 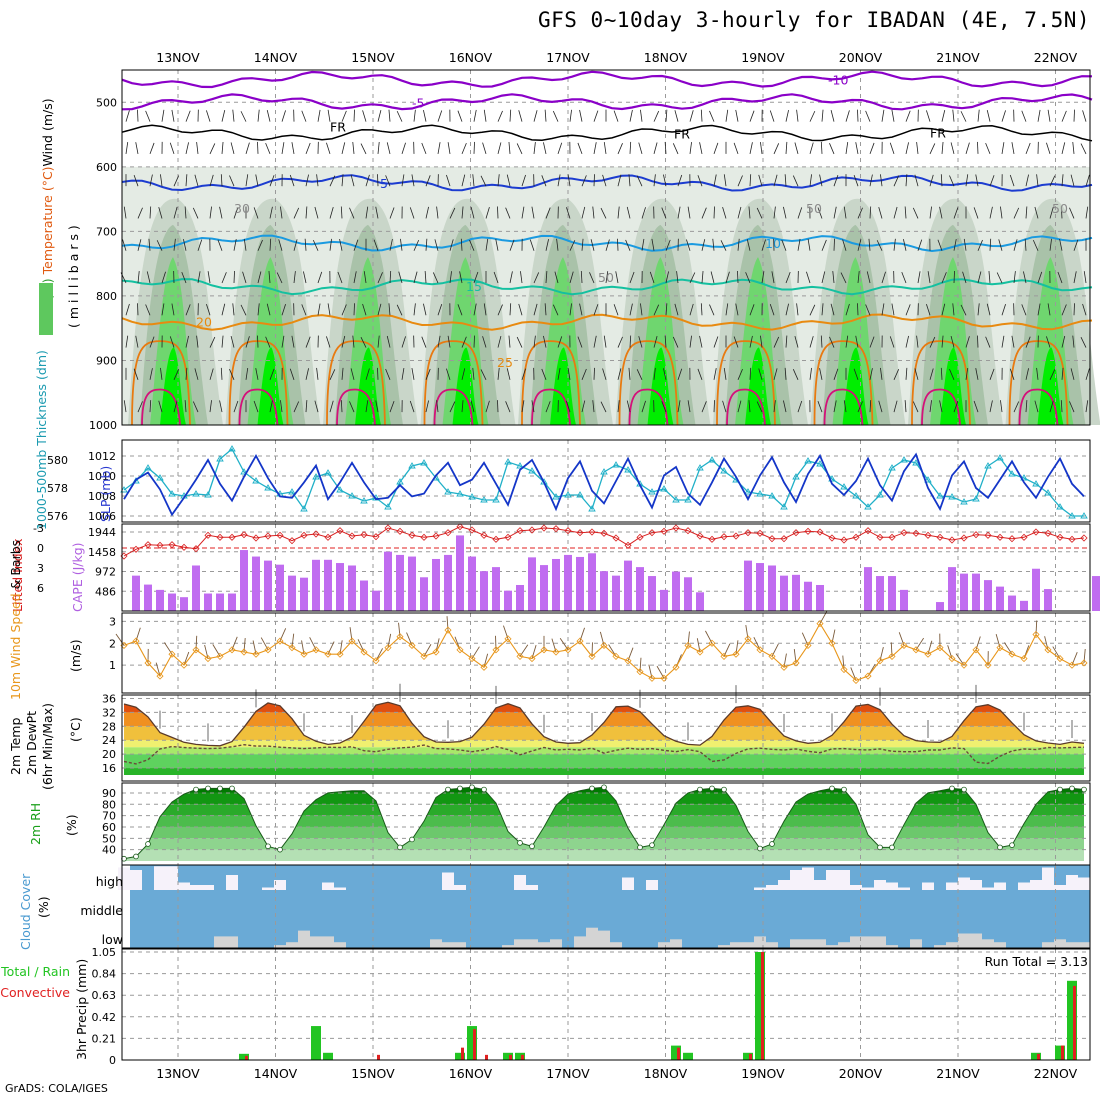 I want to click on cloud-plot: high middle low Cloud Cover (%), so click(x=554, y=907).